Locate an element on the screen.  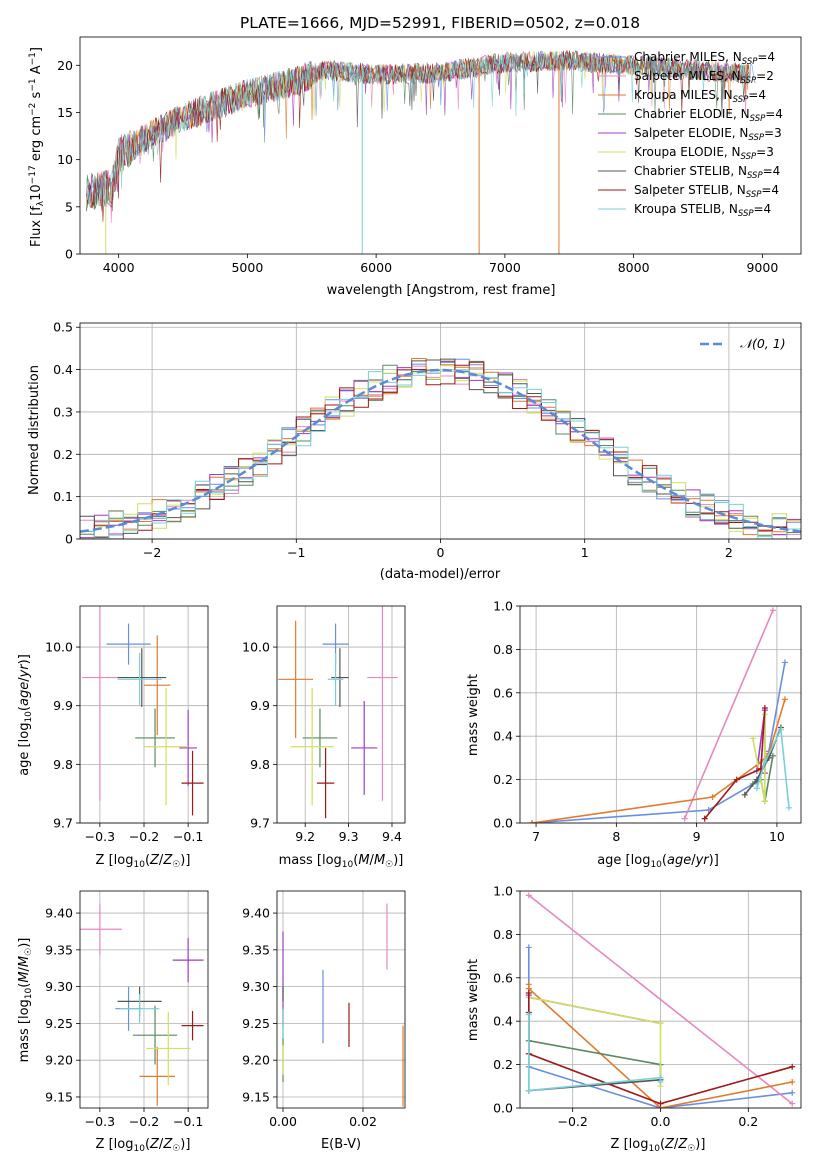
mZ-xlabel: Z [log10(Z/Z☉)] is located at coordinates (143, 1145).